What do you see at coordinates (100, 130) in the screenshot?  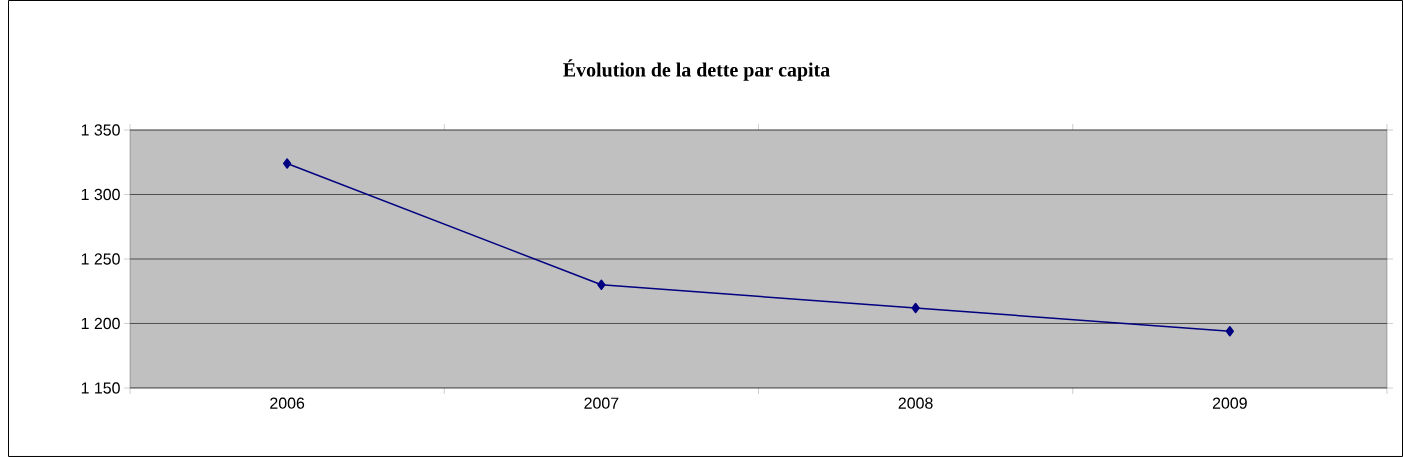 I see `y-tick-label: 1 350` at bounding box center [100, 130].